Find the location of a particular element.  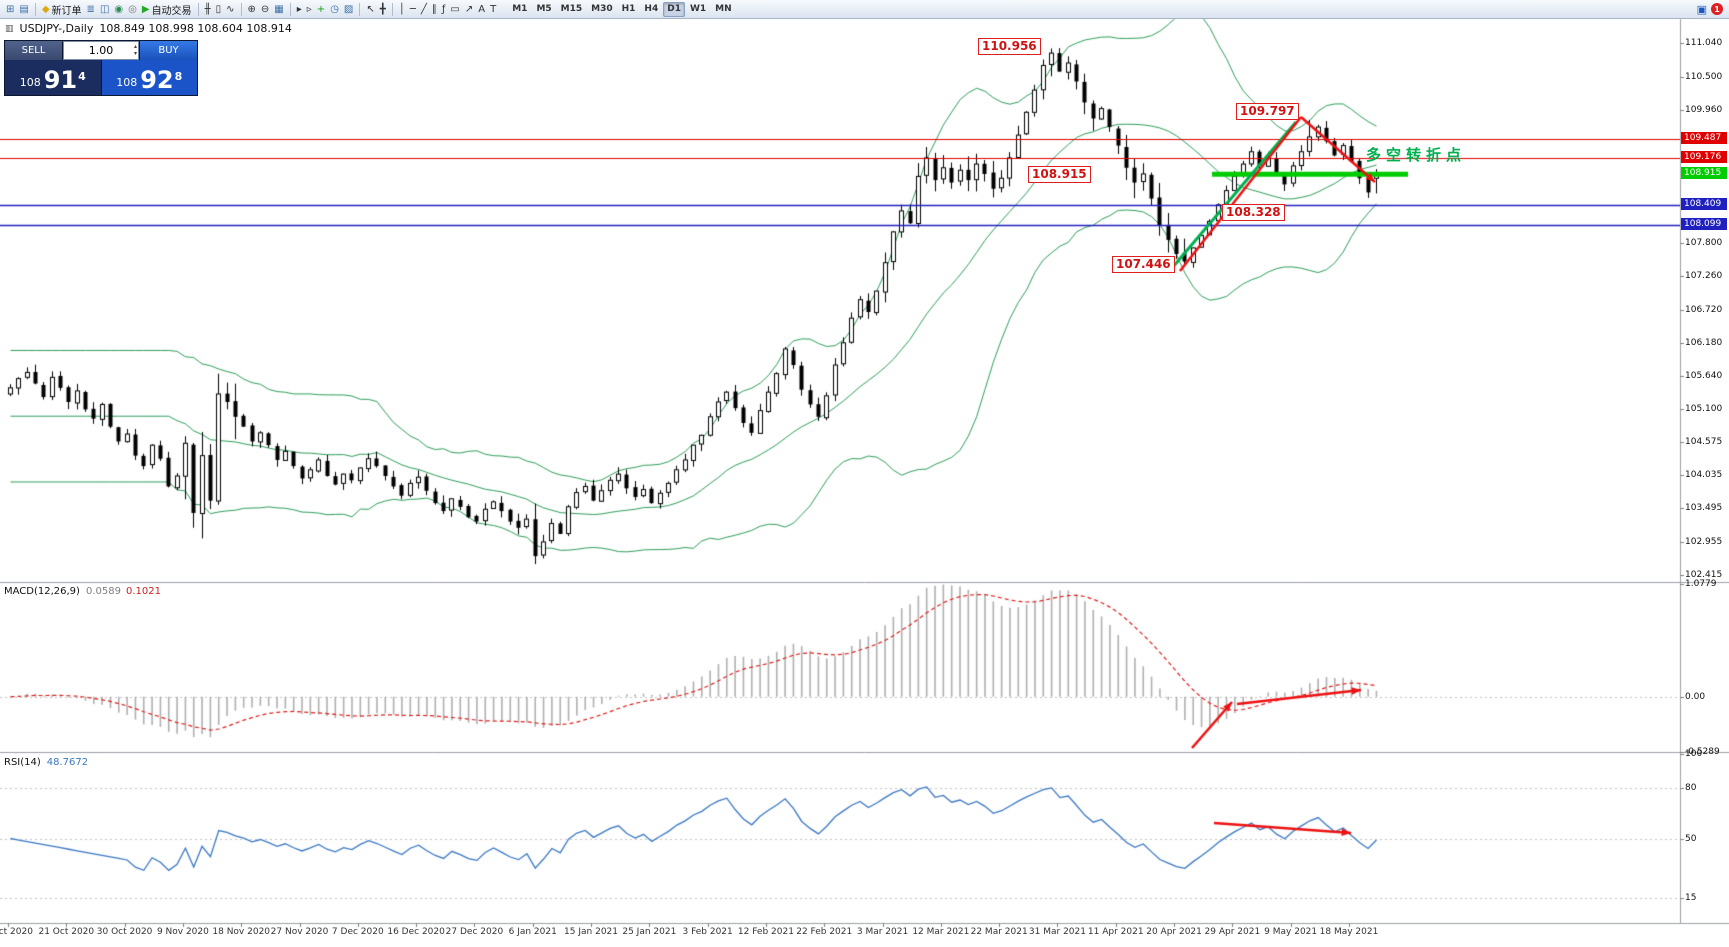

sell-price-pips: 91 is located at coordinates (60, 80).